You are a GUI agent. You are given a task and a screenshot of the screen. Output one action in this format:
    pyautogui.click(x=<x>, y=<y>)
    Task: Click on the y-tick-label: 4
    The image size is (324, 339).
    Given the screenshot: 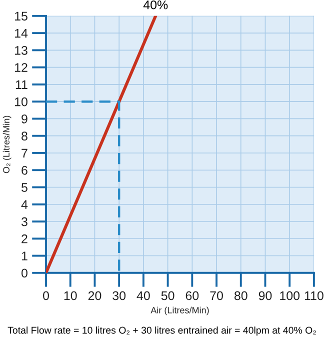 What is the action you would take?
    pyautogui.click(x=24, y=204)
    